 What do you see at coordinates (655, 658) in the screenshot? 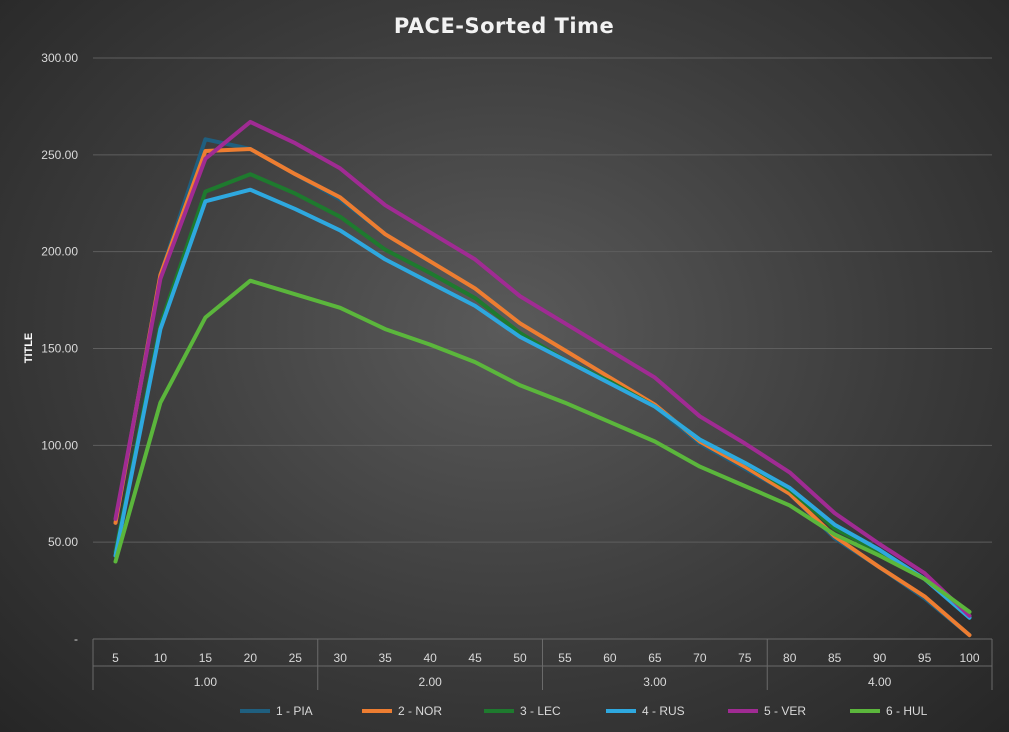
I see `x-tick-label: 65` at bounding box center [655, 658].